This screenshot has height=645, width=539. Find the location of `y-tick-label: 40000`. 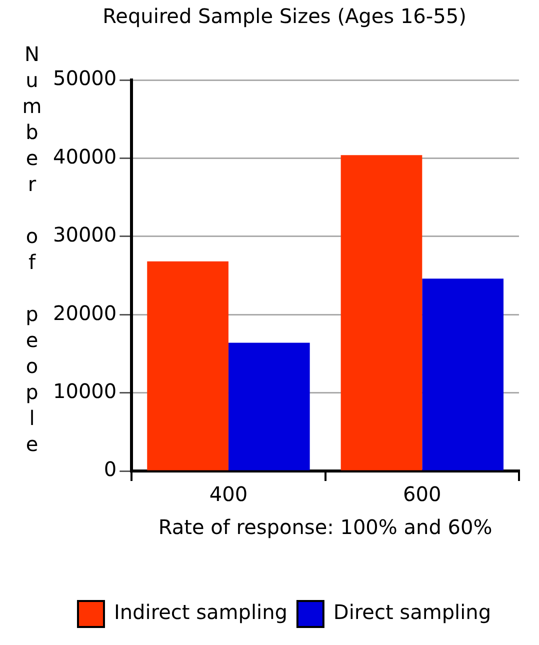

y-tick-label: 40000 is located at coordinates (85, 156).